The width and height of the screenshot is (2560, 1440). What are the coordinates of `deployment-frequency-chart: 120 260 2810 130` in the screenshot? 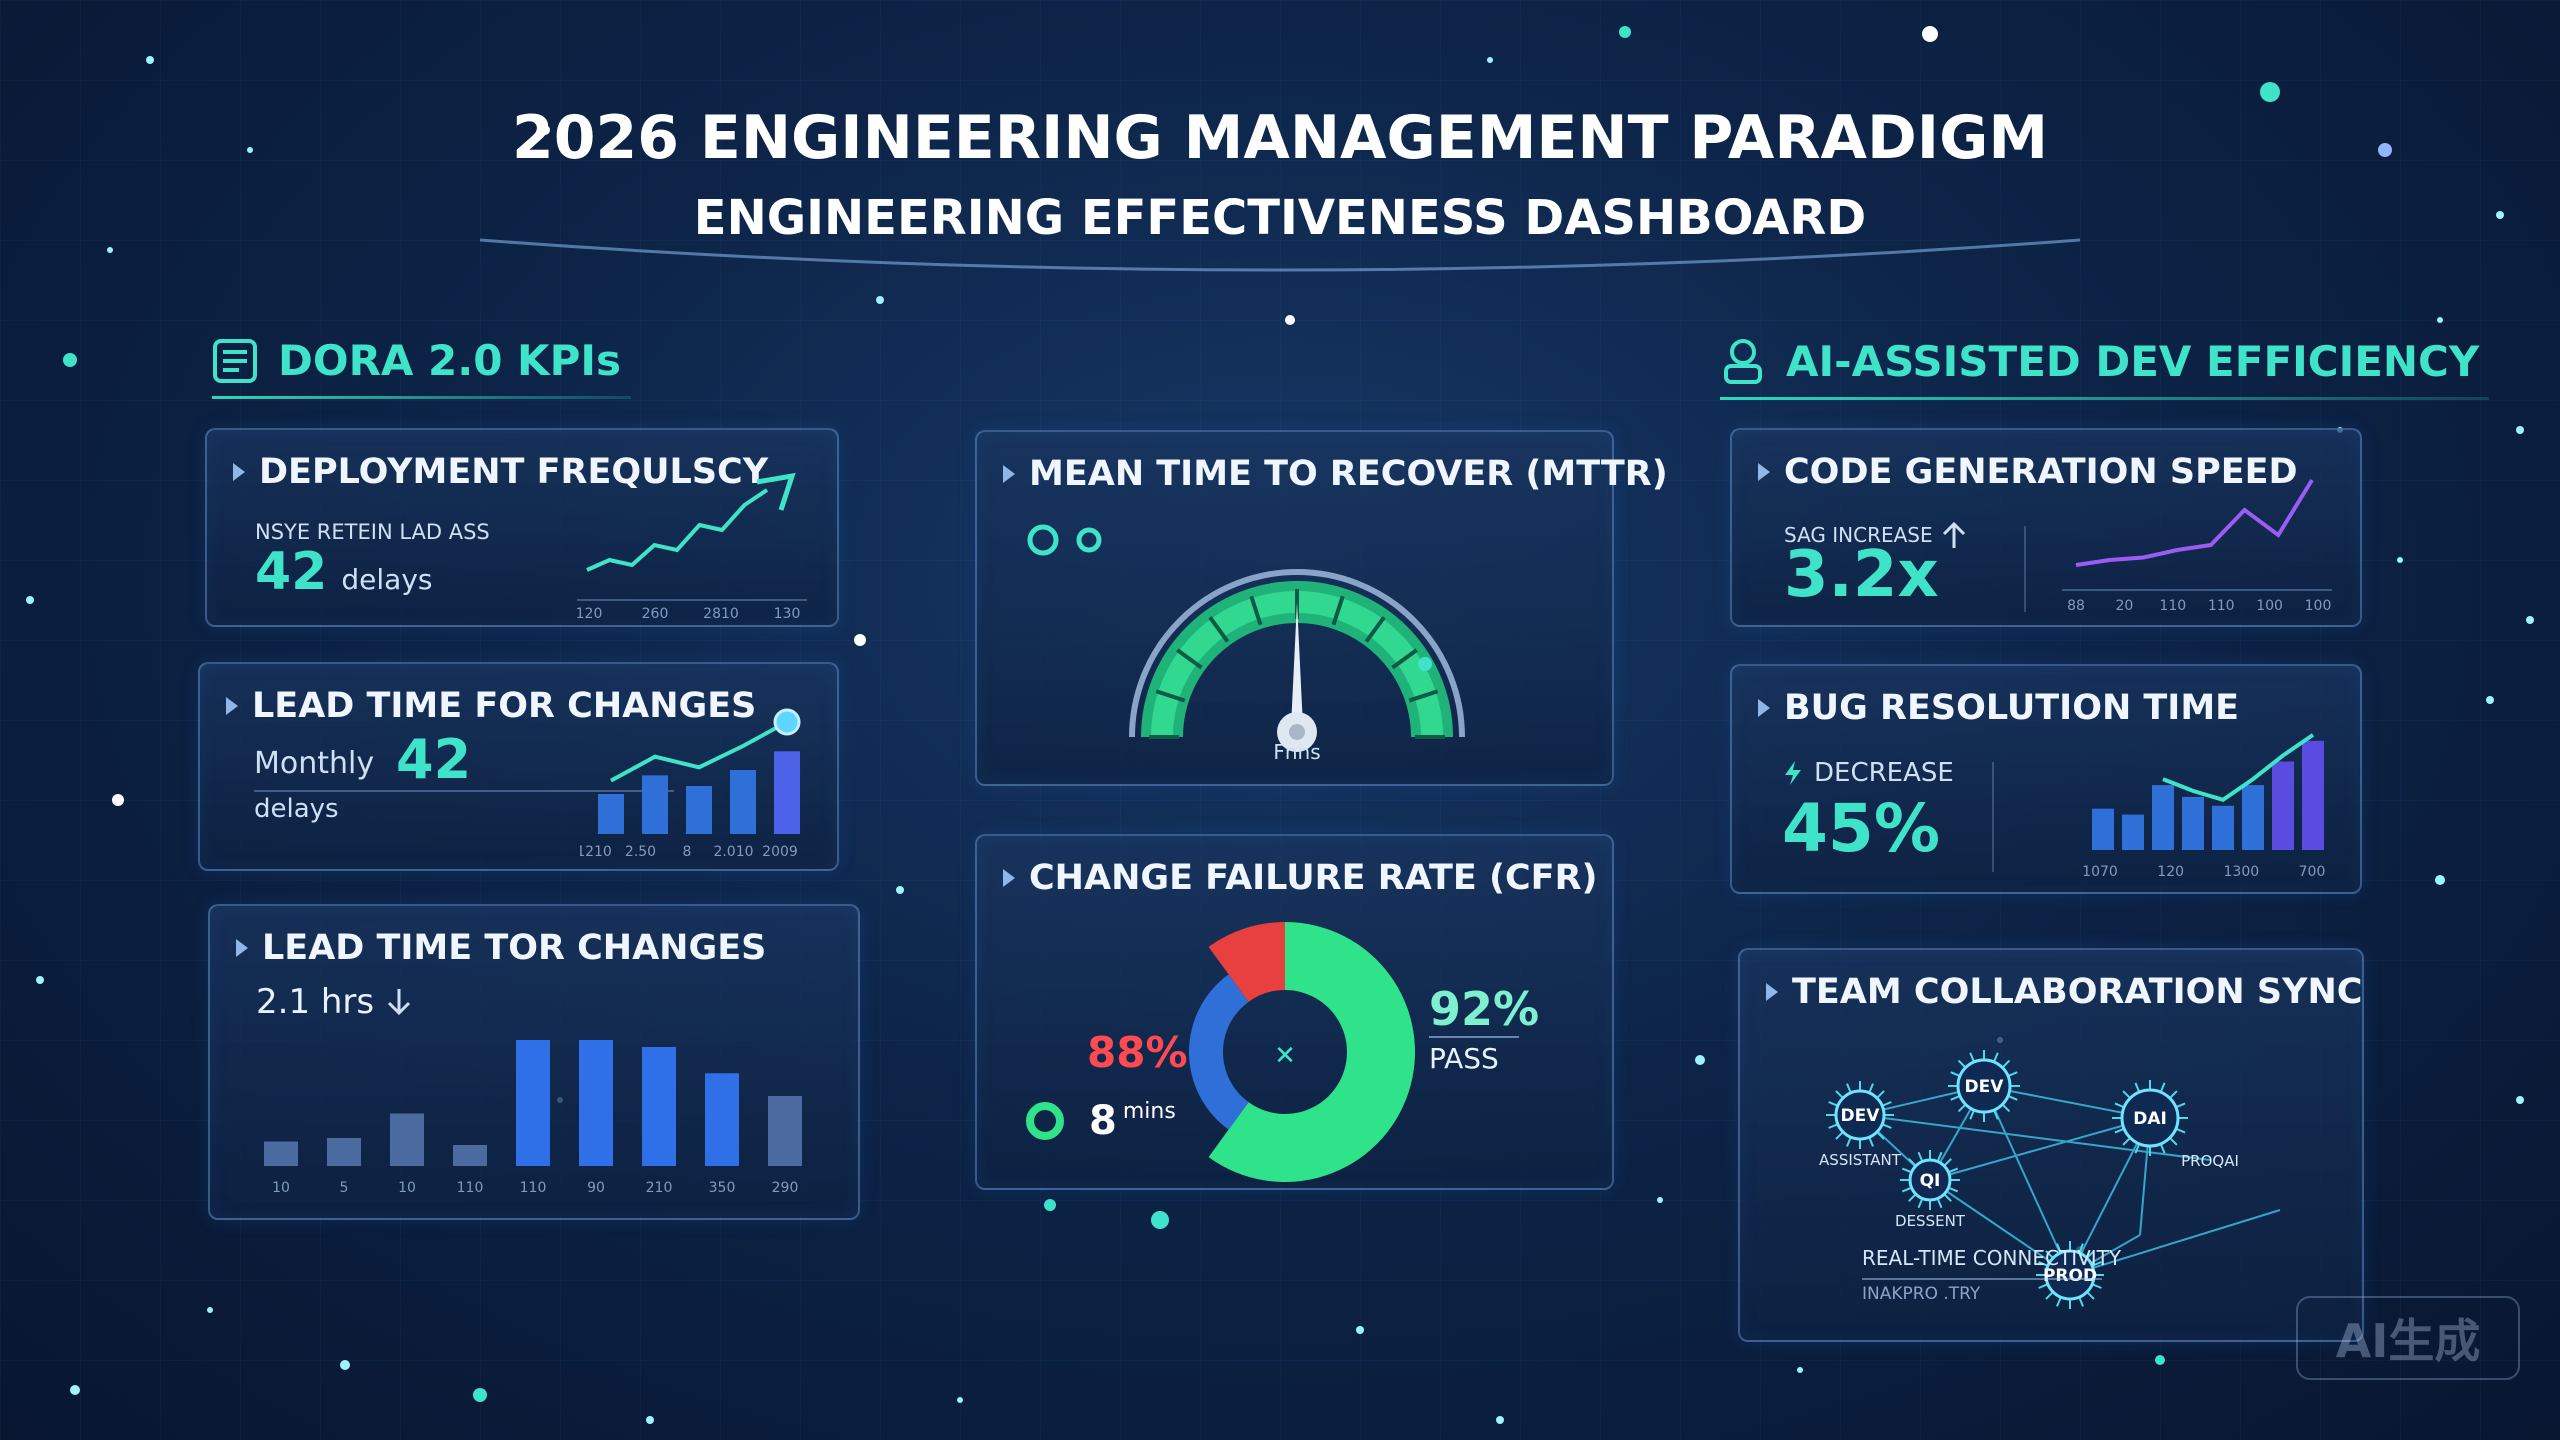 It's located at (691, 546).